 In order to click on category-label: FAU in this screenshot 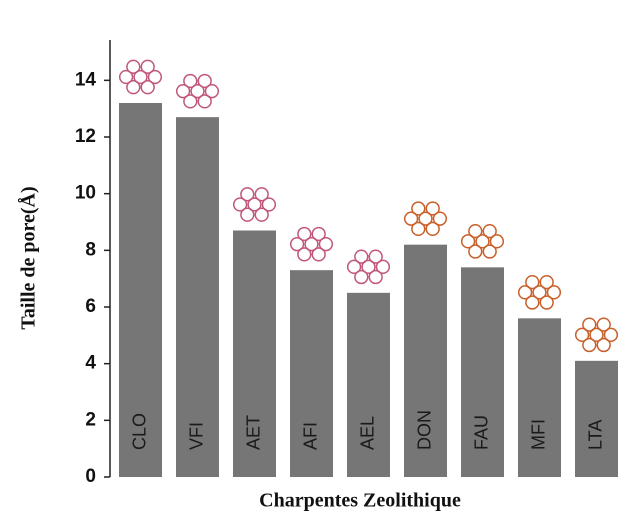, I will do `click(481, 432)`.